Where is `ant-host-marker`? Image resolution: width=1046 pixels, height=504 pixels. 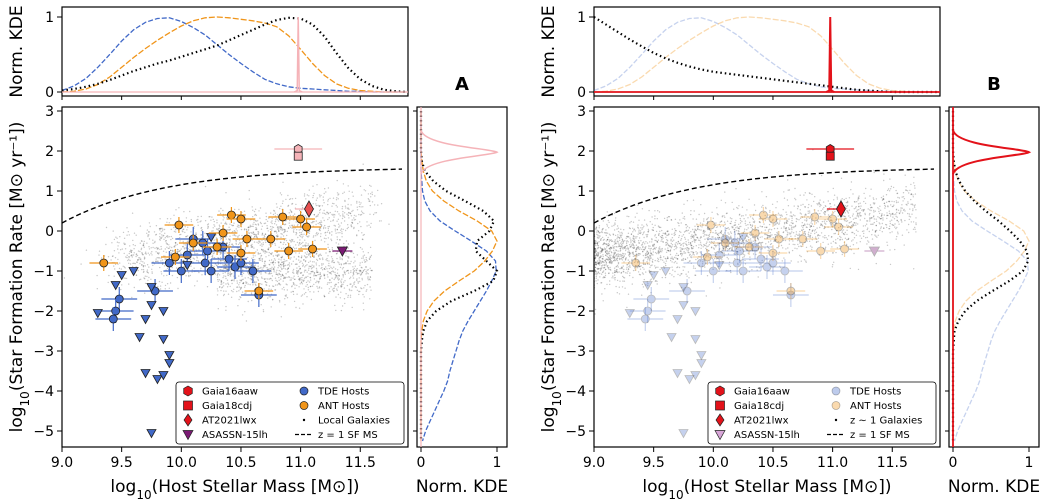
ant-host-marker is located at coordinates (241, 253).